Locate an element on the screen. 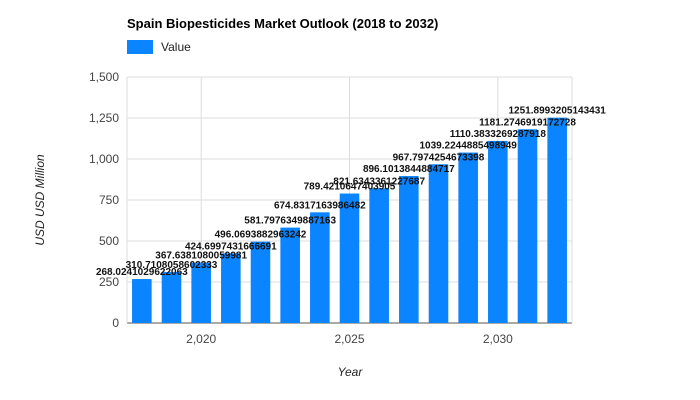 Image resolution: width=700 pixels, height=400 pixels. y-tick-label: 1,250 is located at coordinates (104, 118).